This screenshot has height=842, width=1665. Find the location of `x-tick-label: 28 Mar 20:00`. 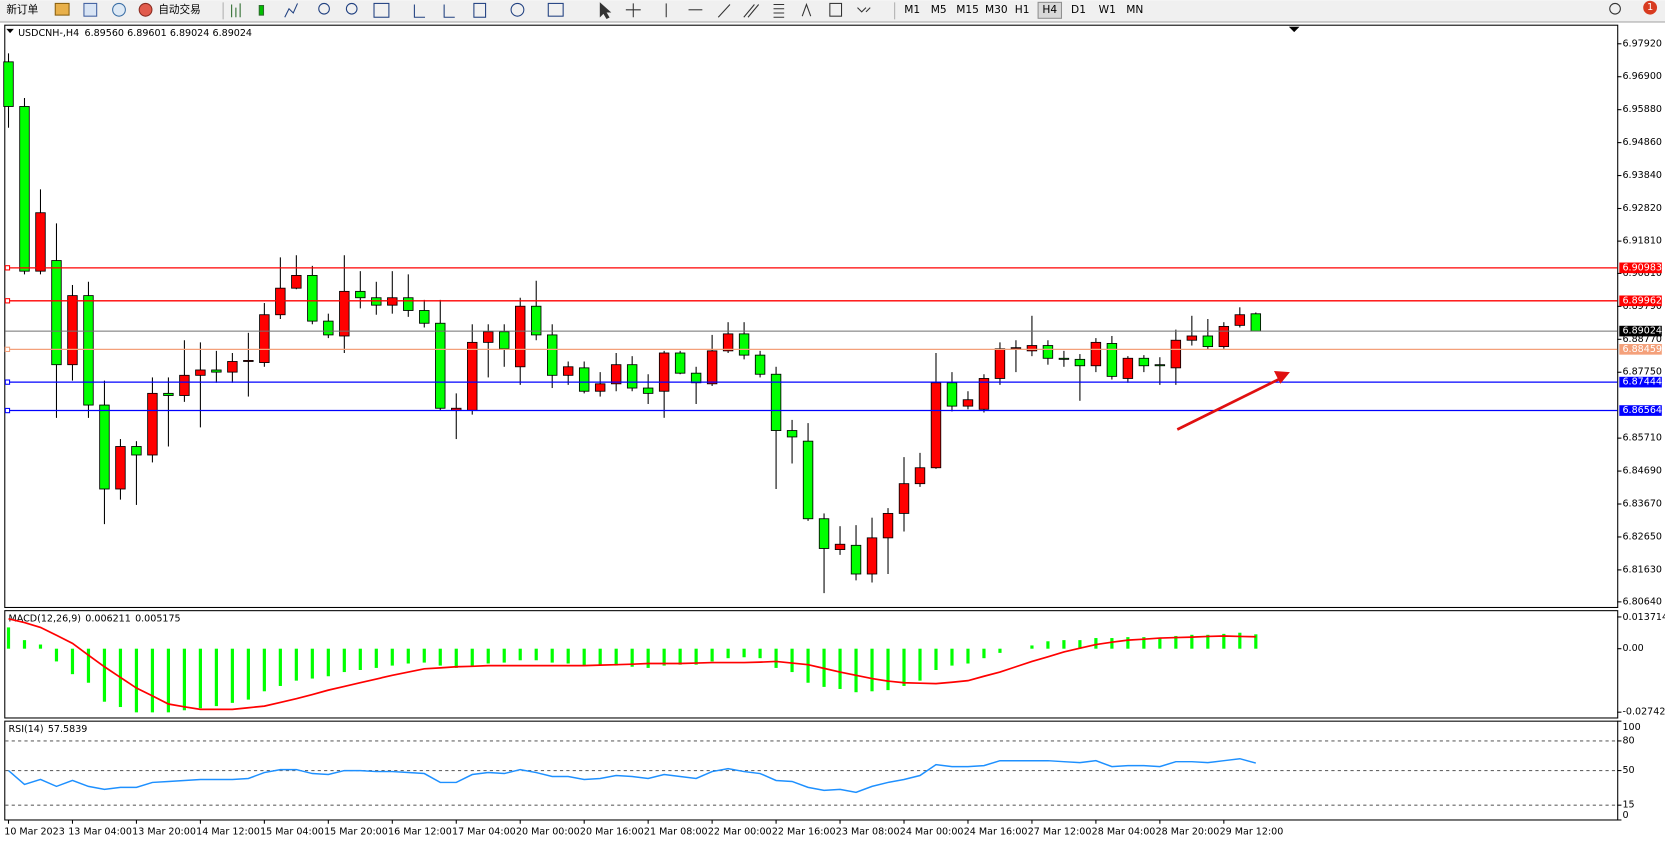

x-tick-label: 28 Mar 20:00 is located at coordinates (1188, 832).